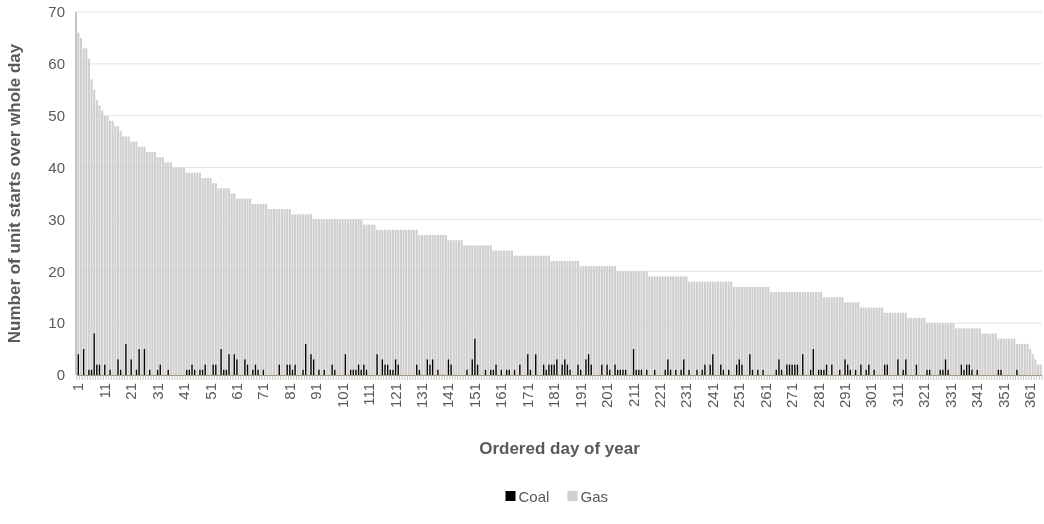 This screenshot has width=1044, height=524. What do you see at coordinates (157, 391) in the screenshot?
I see `x-tick-label: 31` at bounding box center [157, 391].